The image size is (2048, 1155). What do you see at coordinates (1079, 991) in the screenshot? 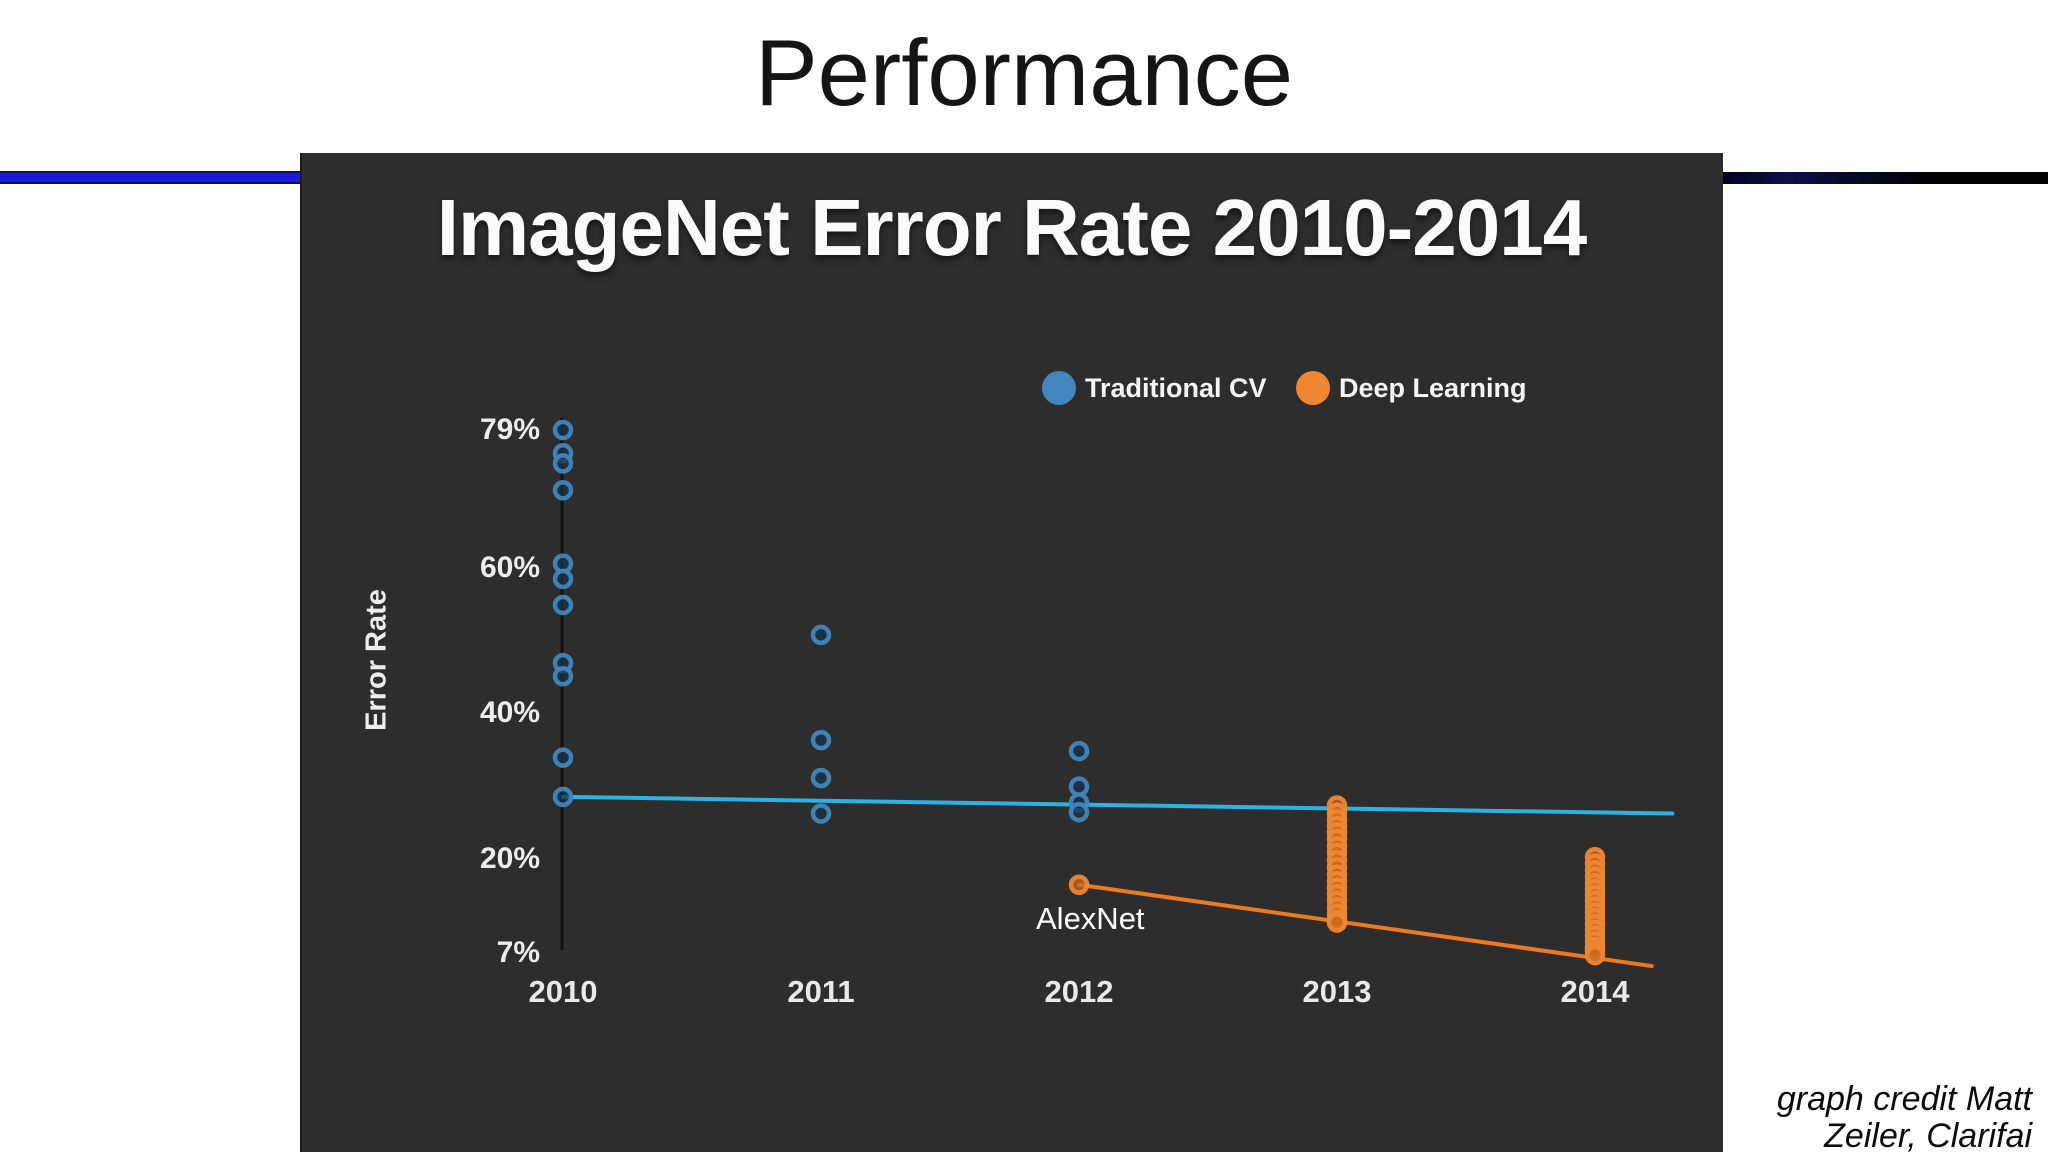
I see `x-tick-label: 2012` at bounding box center [1079, 991].